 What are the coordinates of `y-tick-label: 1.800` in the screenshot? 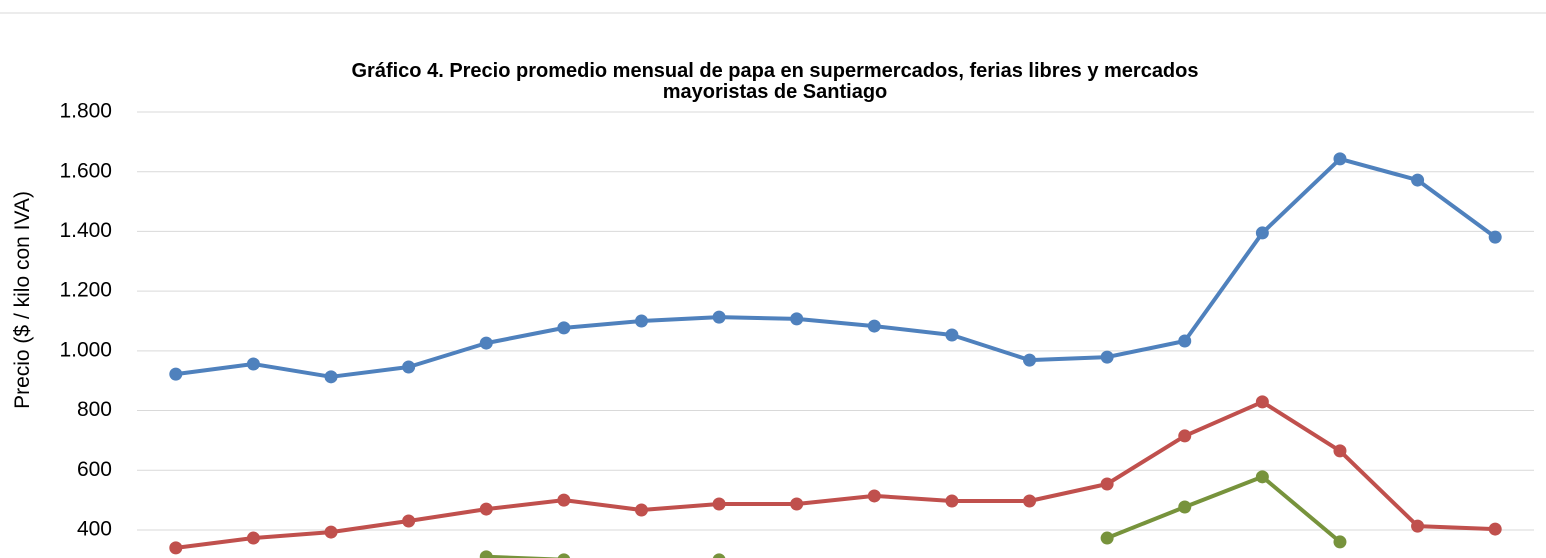 It's located at (85, 111).